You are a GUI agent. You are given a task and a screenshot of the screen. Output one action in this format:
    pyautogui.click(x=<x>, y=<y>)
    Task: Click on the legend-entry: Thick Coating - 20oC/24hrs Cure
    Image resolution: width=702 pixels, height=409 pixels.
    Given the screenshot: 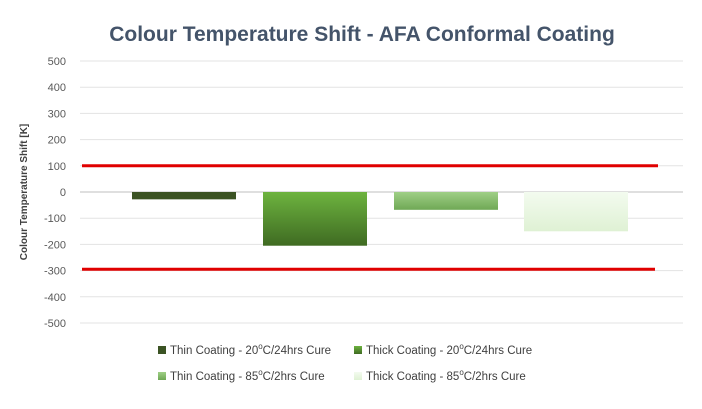 What is the action you would take?
    pyautogui.click(x=449, y=349)
    